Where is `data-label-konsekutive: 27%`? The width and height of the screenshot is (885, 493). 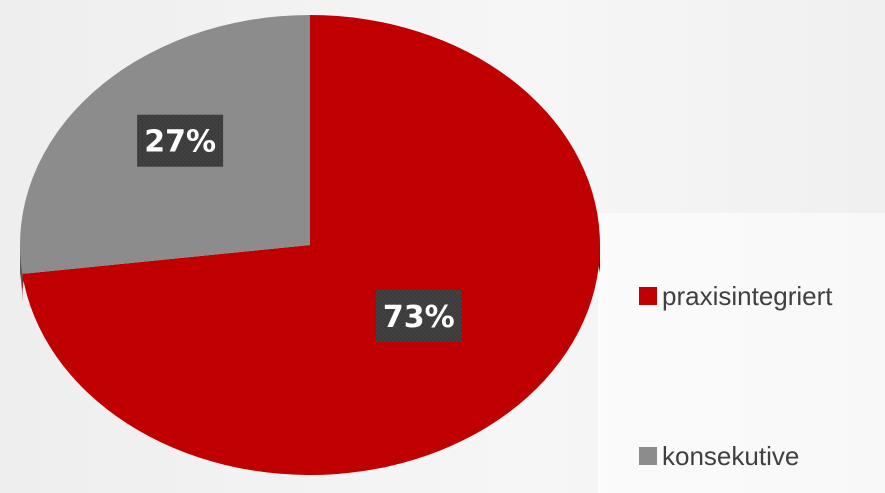 data-label-konsekutive: 27% is located at coordinates (180, 142).